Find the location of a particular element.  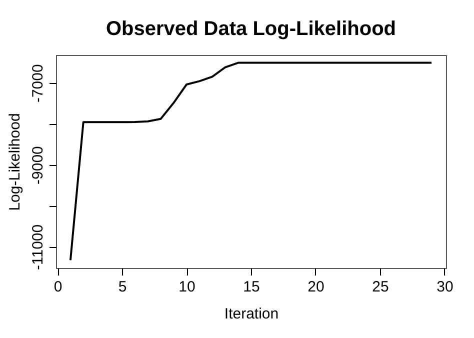

y-axis-title: Log-Likelihood is located at coordinates (15, 162).